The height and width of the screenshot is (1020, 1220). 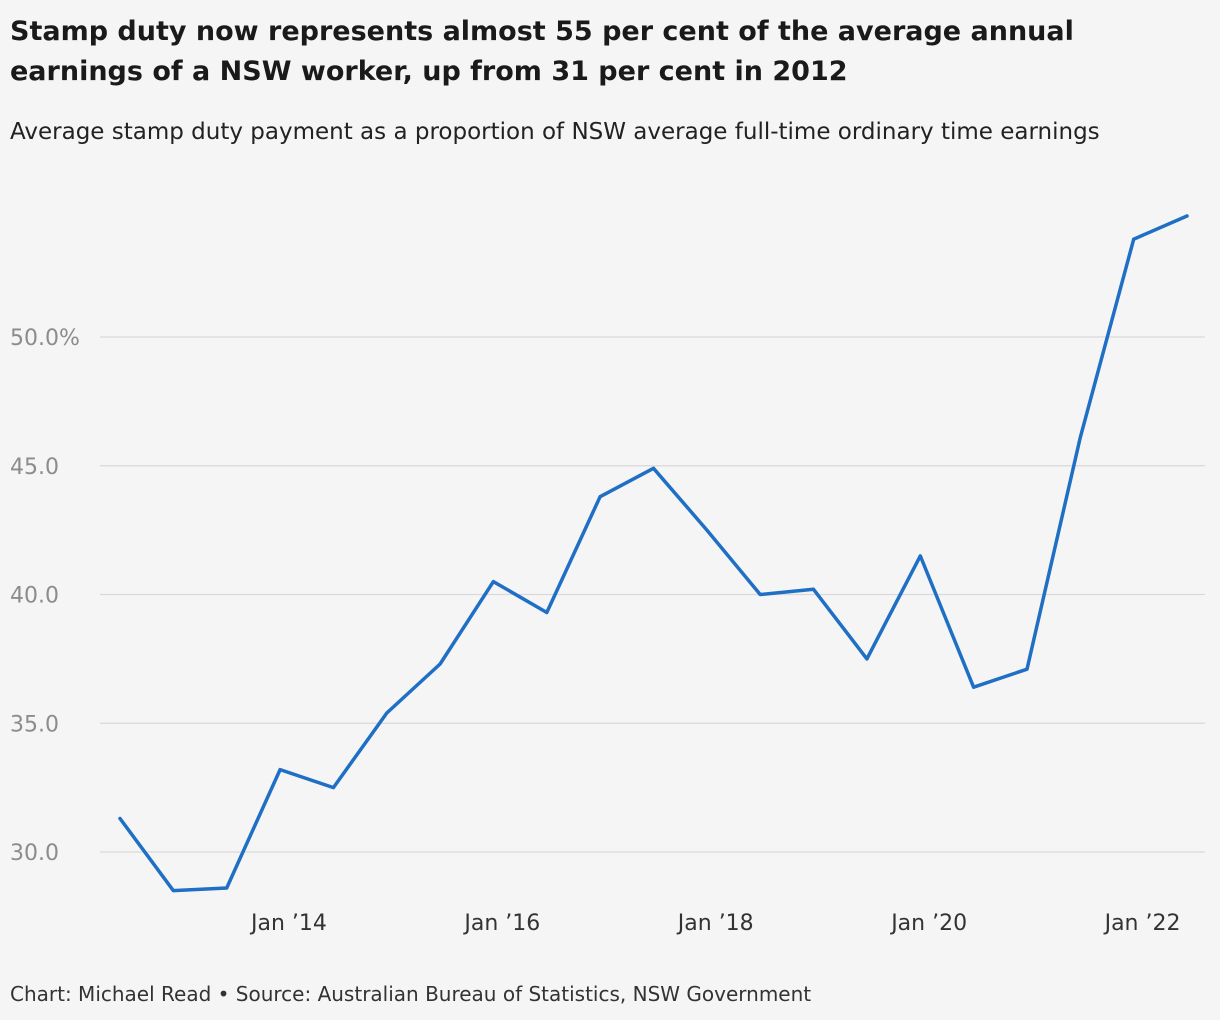 I want to click on x-tick-label: Jan ’20, so click(x=928, y=923).